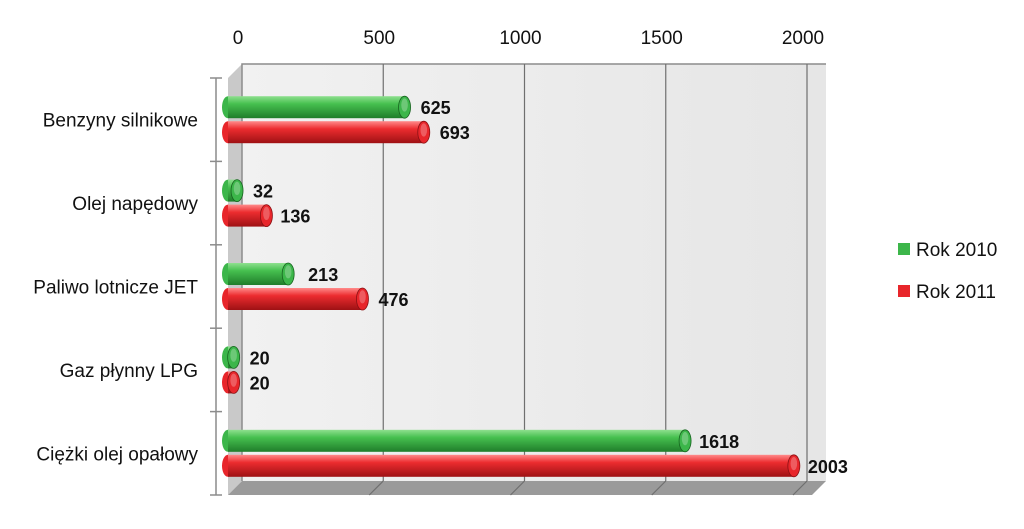  I want to click on category-label-paliwo-lotnicze-jet: Paliwo lotnicze JET, so click(115, 288).